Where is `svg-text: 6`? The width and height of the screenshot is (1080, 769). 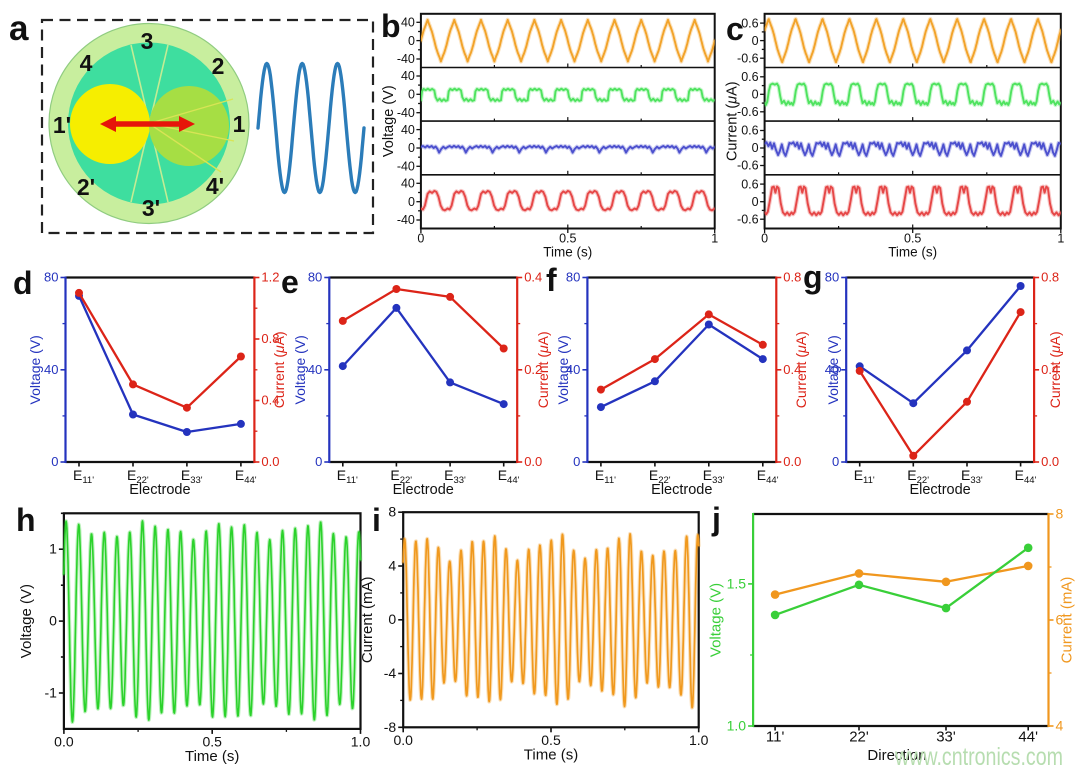
svg-text: 6 is located at coordinates (1060, 620).